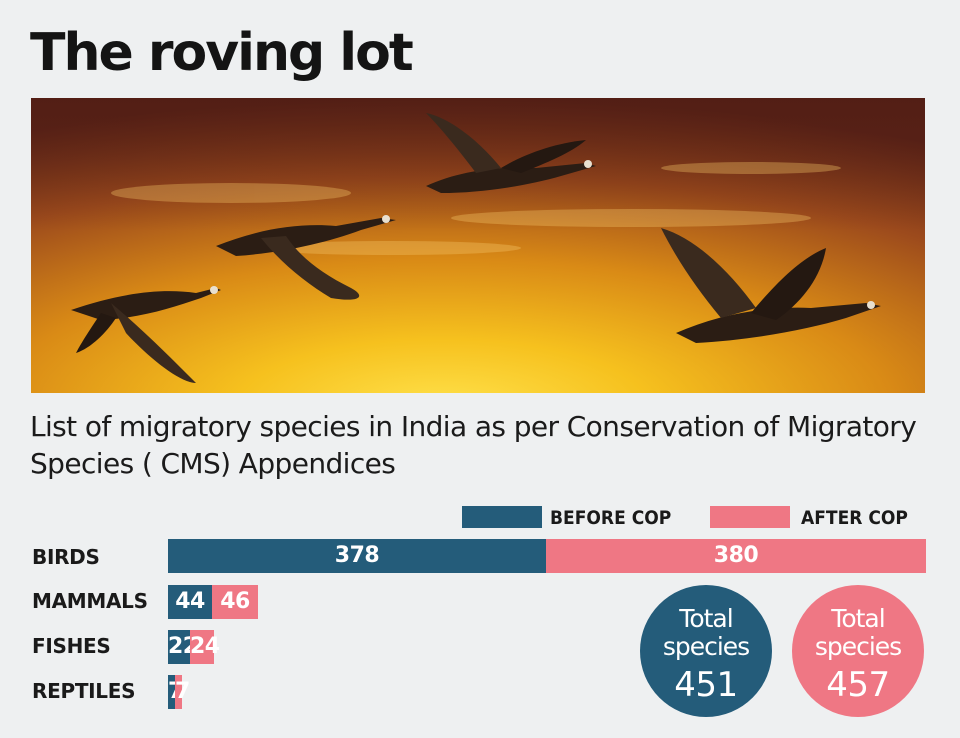 The height and width of the screenshot is (738, 960). Describe the element at coordinates (854, 518) in the screenshot. I see `legend-label-after: AFTER COP` at that location.